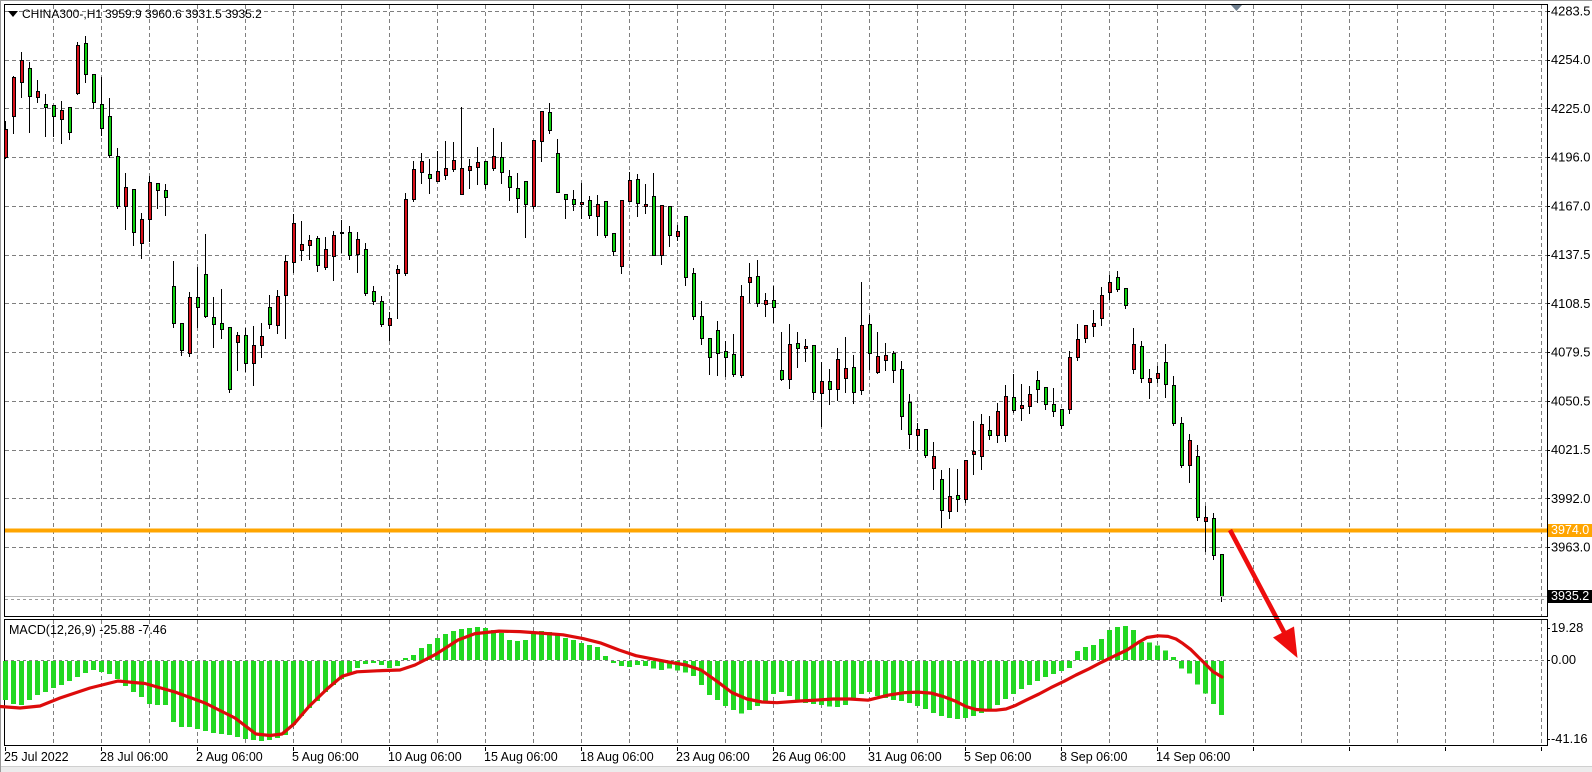 This screenshot has height=772, width=1592. I want to click on svg-text: 4050.5, so click(1570, 400).